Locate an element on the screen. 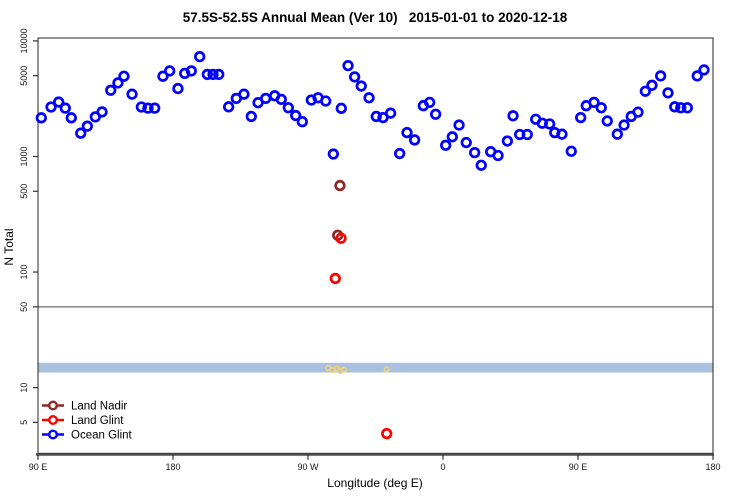 The width and height of the screenshot is (750, 500). legend-item-ocean-glint-key-marker is located at coordinates (53, 434).